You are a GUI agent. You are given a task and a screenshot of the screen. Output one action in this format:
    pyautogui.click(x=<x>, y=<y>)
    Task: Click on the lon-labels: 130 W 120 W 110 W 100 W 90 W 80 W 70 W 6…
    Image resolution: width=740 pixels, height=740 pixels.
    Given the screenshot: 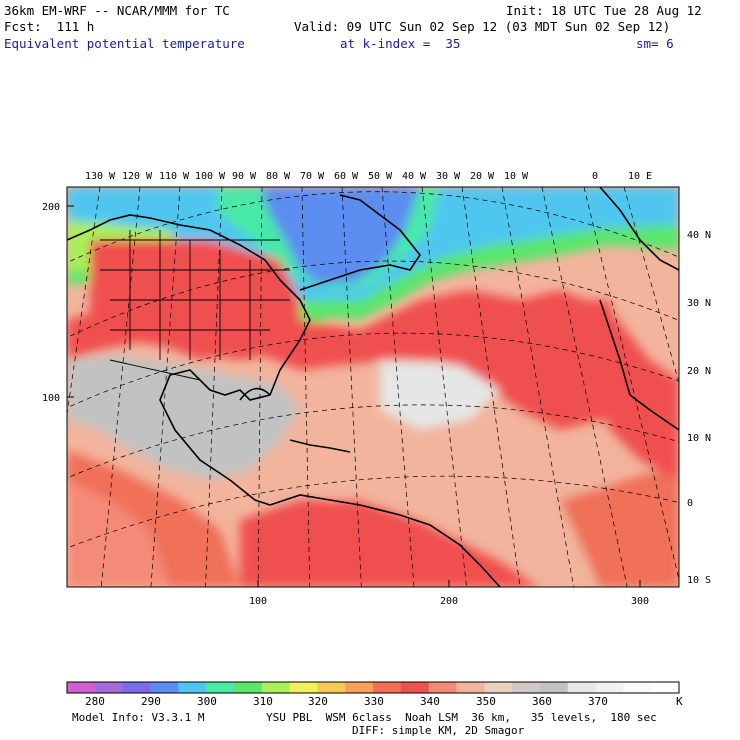 What is the action you would take?
    pyautogui.click(x=368, y=176)
    